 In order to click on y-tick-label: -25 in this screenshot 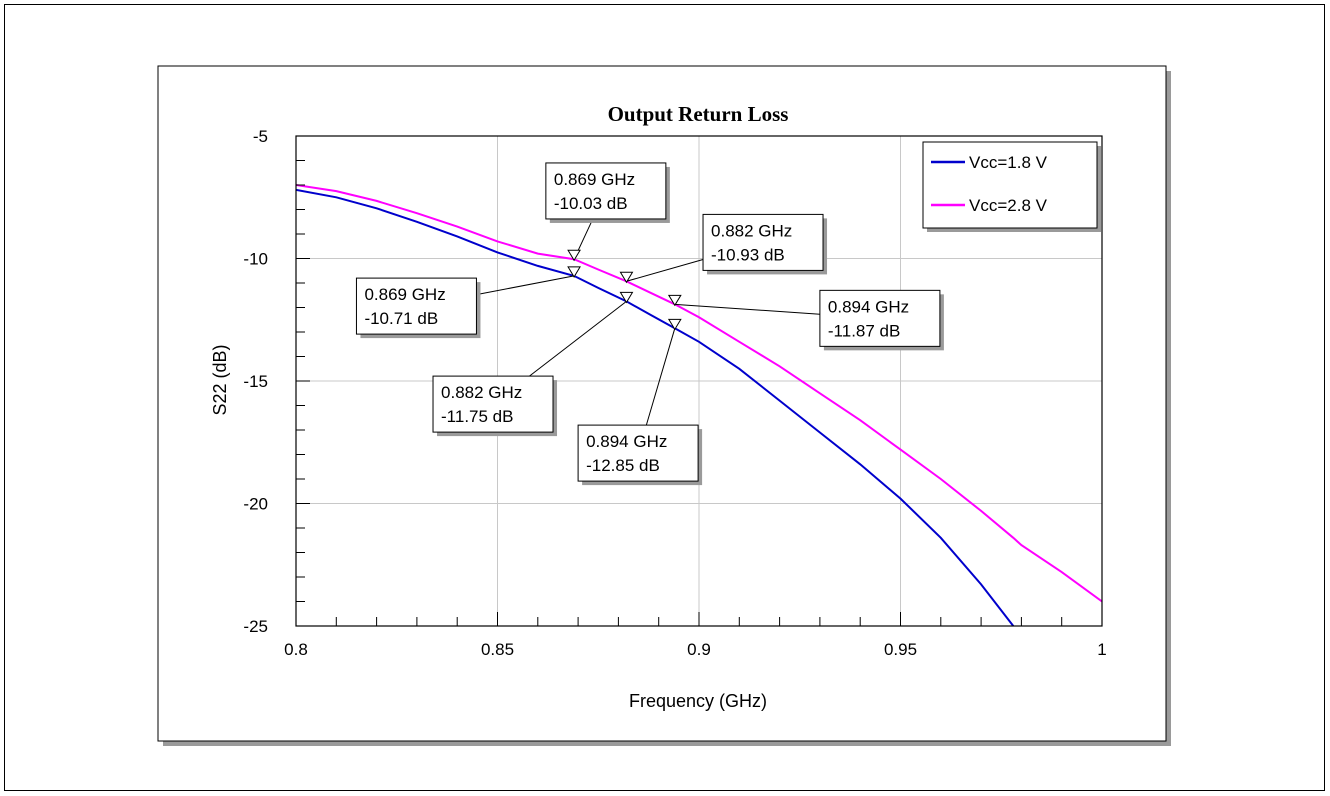, I will do `click(255, 626)`.